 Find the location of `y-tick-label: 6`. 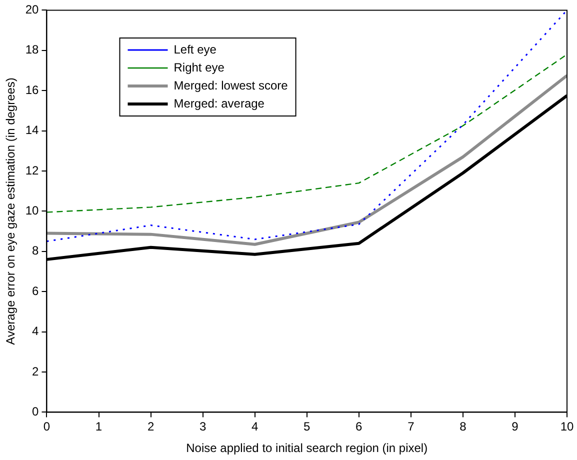

y-tick-label: 6 is located at coordinates (36, 291).